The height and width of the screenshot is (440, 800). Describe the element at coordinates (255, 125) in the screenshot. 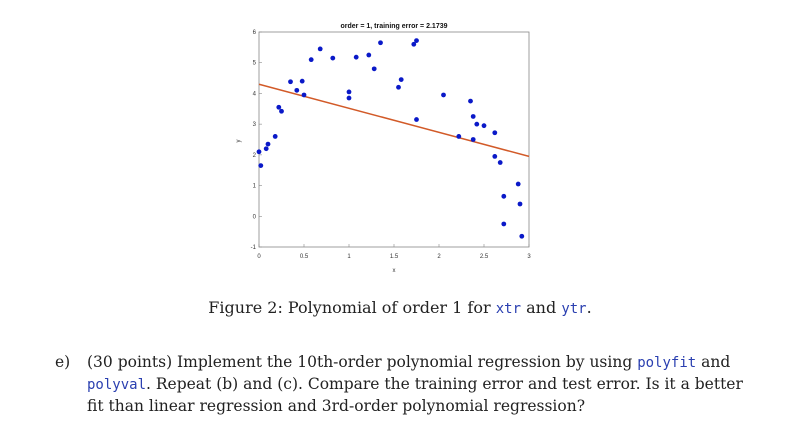

I see `y-tick-label: 3` at that location.